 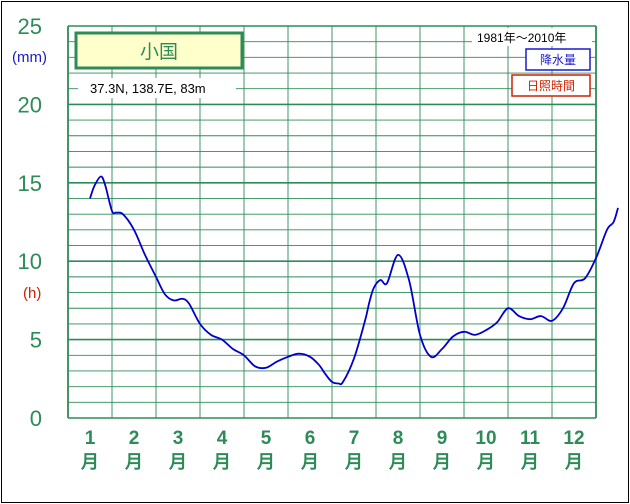 What do you see at coordinates (398, 438) in the screenshot?
I see `x-tick-label: 8` at bounding box center [398, 438].